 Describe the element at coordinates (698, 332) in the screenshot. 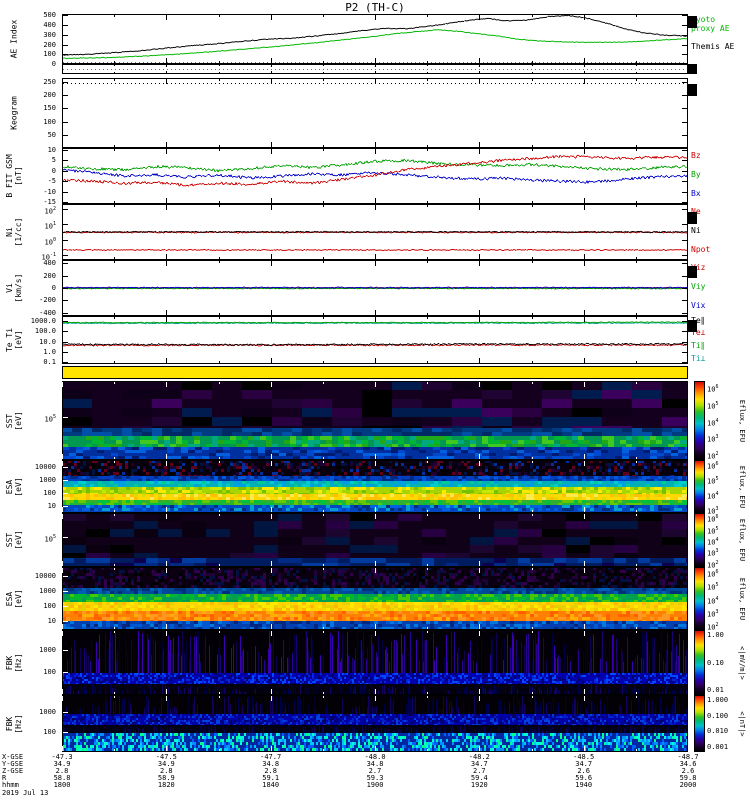

I see `temperature-legend-te: Te⊥` at that location.